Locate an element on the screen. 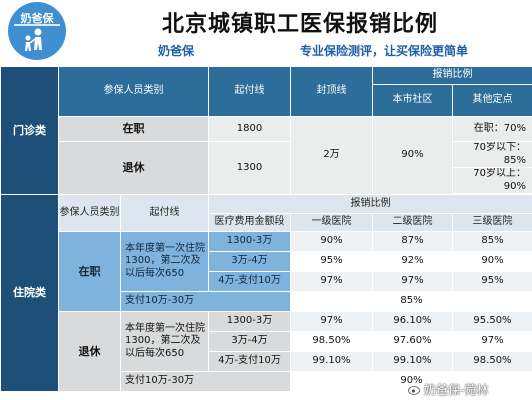 This screenshot has width=532, height=400. parent-child-icon is located at coordinates (33, 39).